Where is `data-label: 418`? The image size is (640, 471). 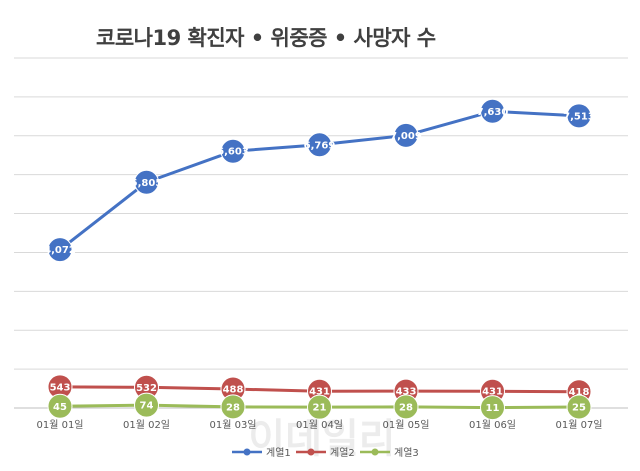
data-label: 418 is located at coordinates (579, 392).